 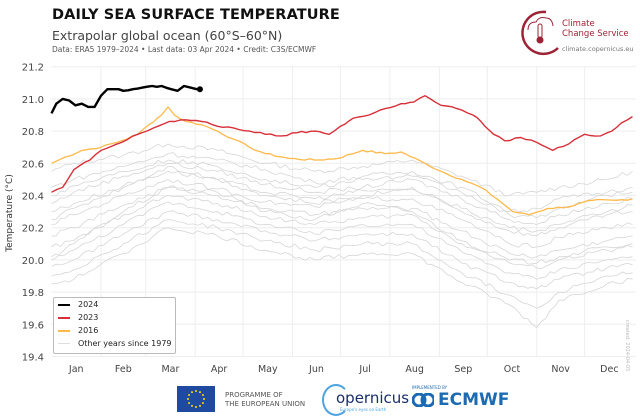 What do you see at coordinates (88, 330) in the screenshot?
I see `legend-label: 2016` at bounding box center [88, 330].